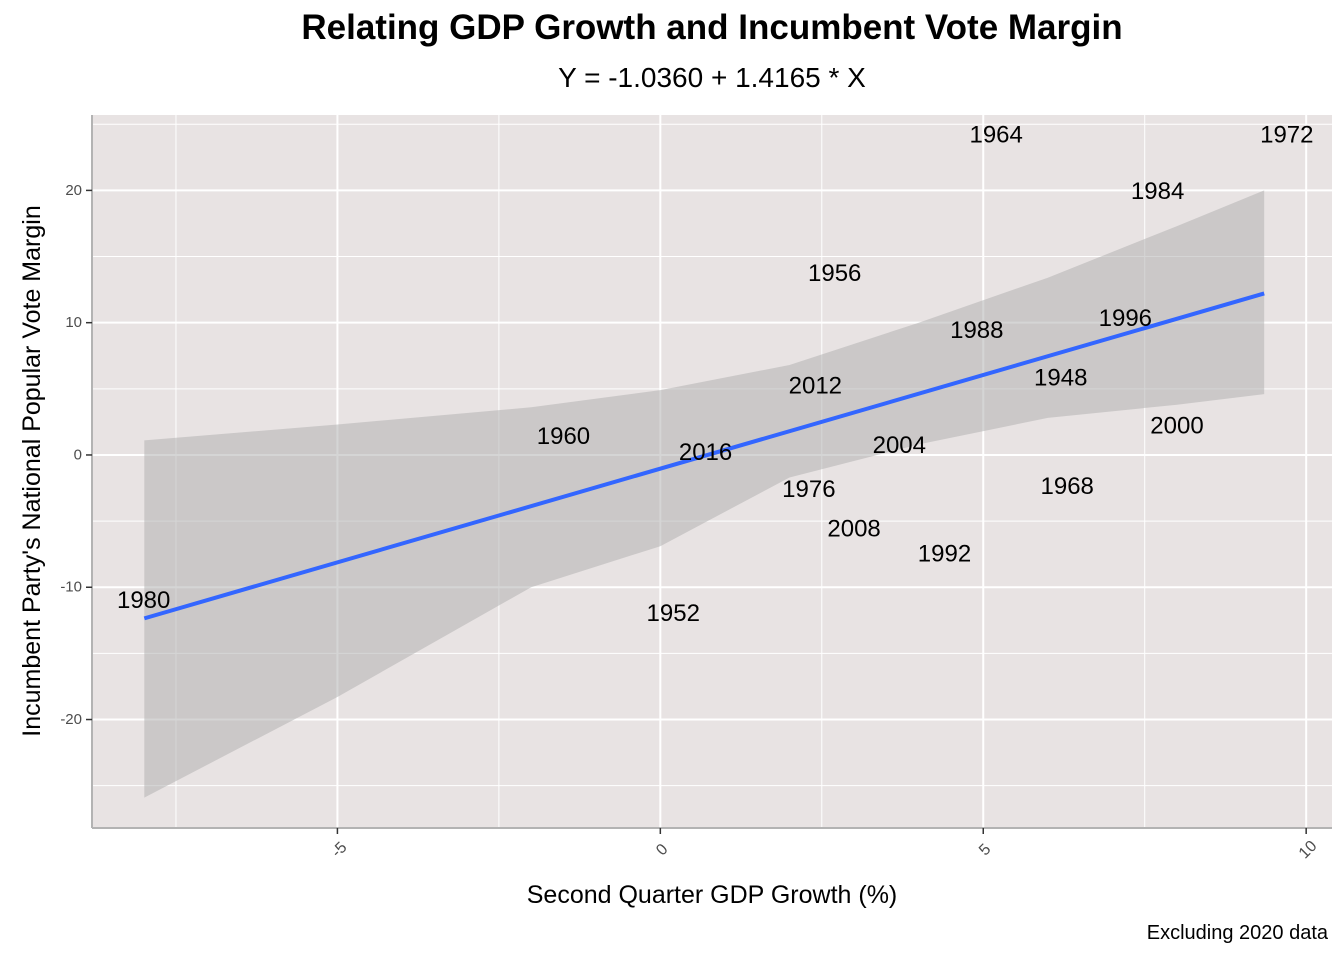 Image resolution: width=1344 pixels, height=960 pixels. I want to click on point-label-1968: 1968, so click(1067, 486).